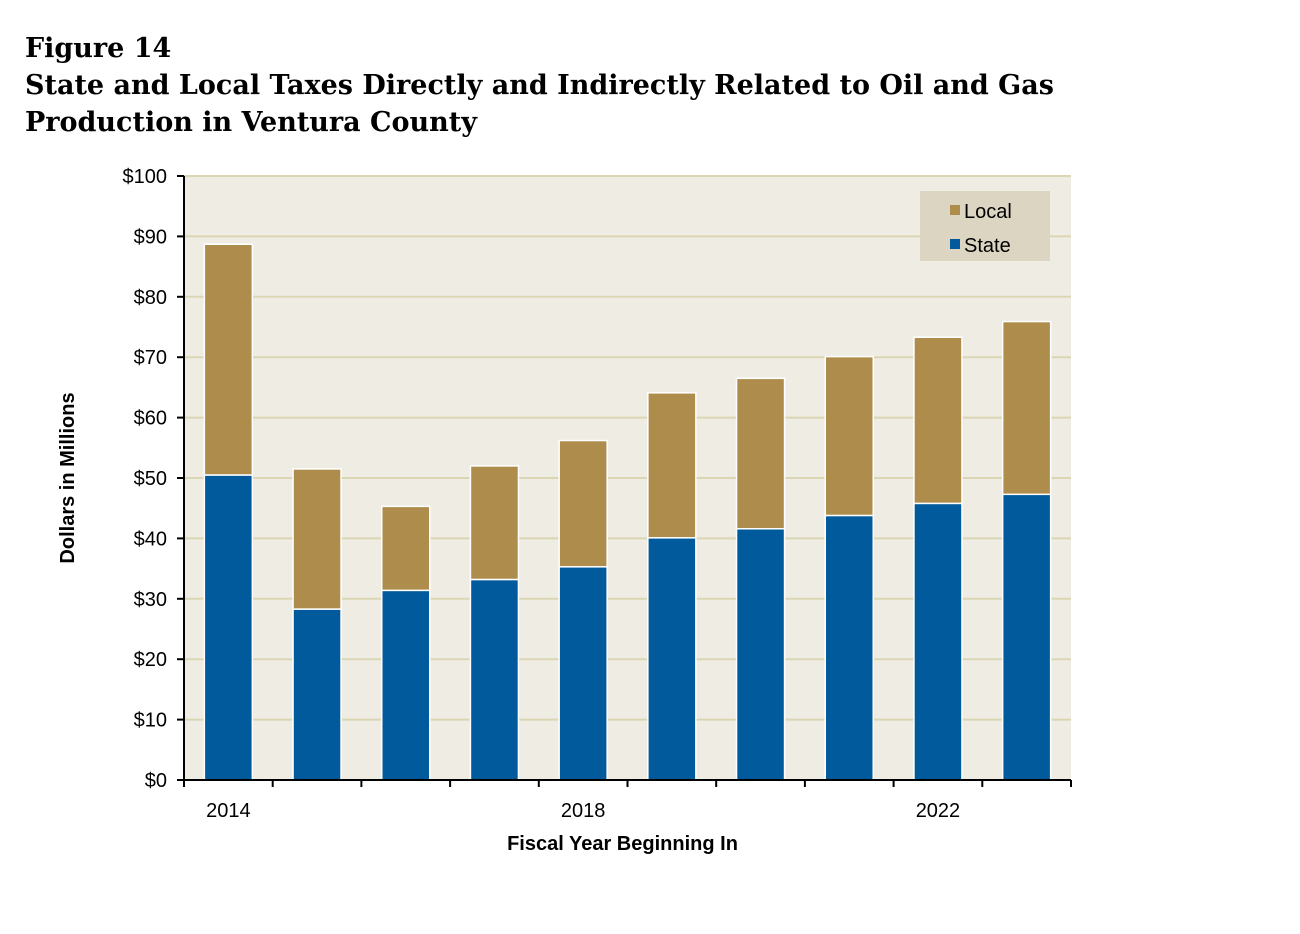  I want to click on bar-local-2018, so click(583, 503).